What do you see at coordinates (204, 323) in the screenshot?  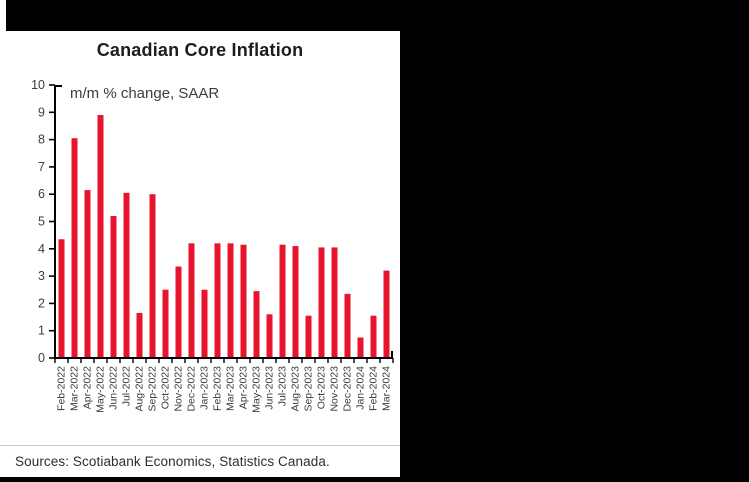 I see `bar-Jan-2023` at bounding box center [204, 323].